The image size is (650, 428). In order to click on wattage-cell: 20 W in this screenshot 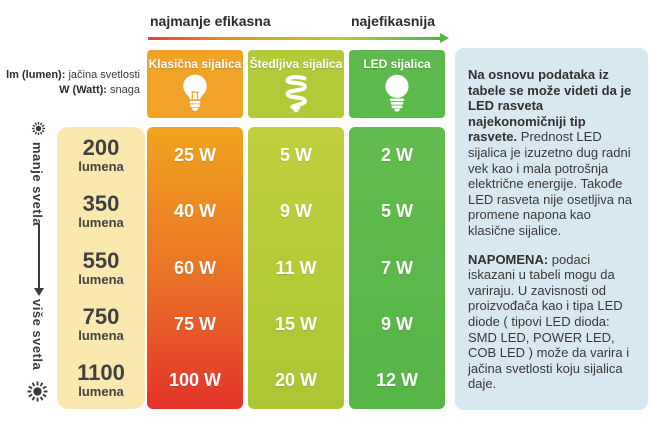, I will do `click(296, 381)`.